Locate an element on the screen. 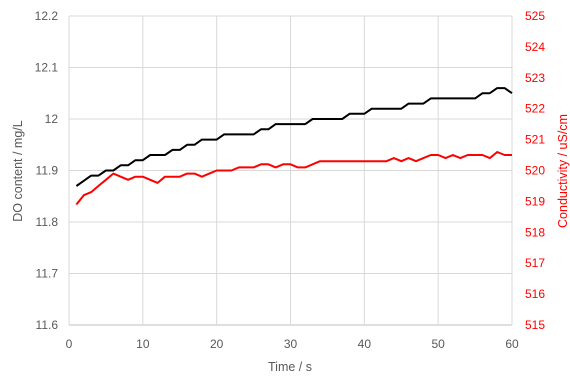 The height and width of the screenshot is (378, 570). right-tick-label: 520 is located at coordinates (535, 171).